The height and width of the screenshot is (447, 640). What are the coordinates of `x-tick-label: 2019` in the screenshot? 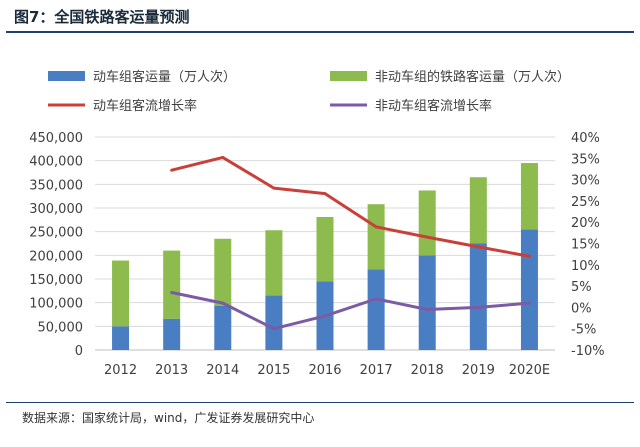 It's located at (478, 370).